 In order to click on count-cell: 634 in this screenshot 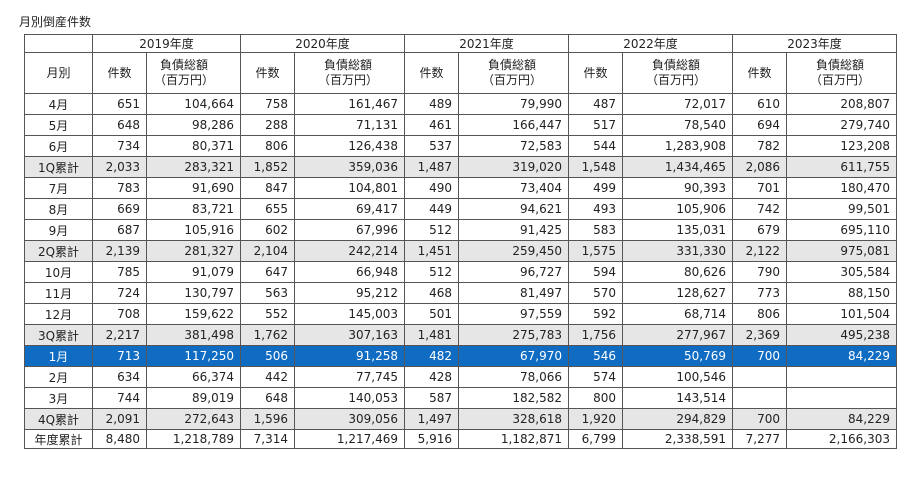, I will do `click(119, 377)`.